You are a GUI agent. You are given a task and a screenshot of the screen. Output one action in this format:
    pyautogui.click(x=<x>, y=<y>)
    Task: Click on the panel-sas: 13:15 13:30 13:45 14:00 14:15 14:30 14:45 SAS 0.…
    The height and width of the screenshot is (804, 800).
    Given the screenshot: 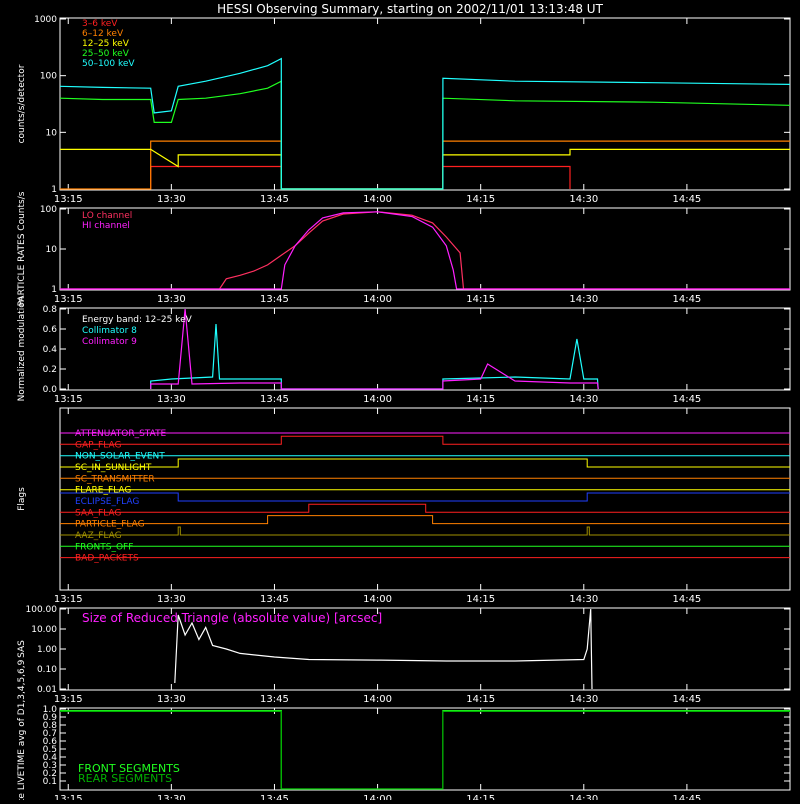 What is the action you would take?
    pyautogui.click(x=404, y=655)
    